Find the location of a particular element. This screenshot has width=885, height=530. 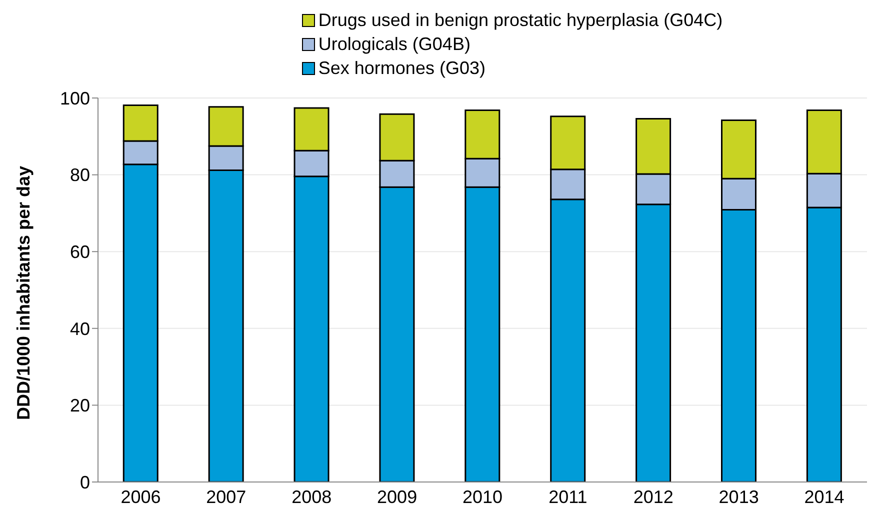

legend-label: Drugs used in benign prostatic hyperplasia (G04C) is located at coordinates (520, 20).